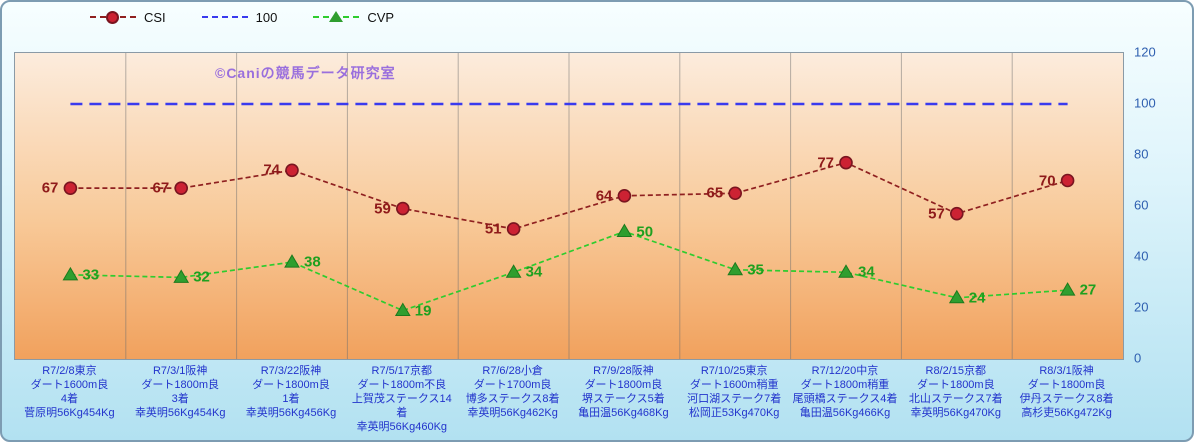 This screenshot has width=1194, height=442. What do you see at coordinates (845, 371) in the screenshot?
I see `x-category-line: R7/12/20中京` at bounding box center [845, 371].